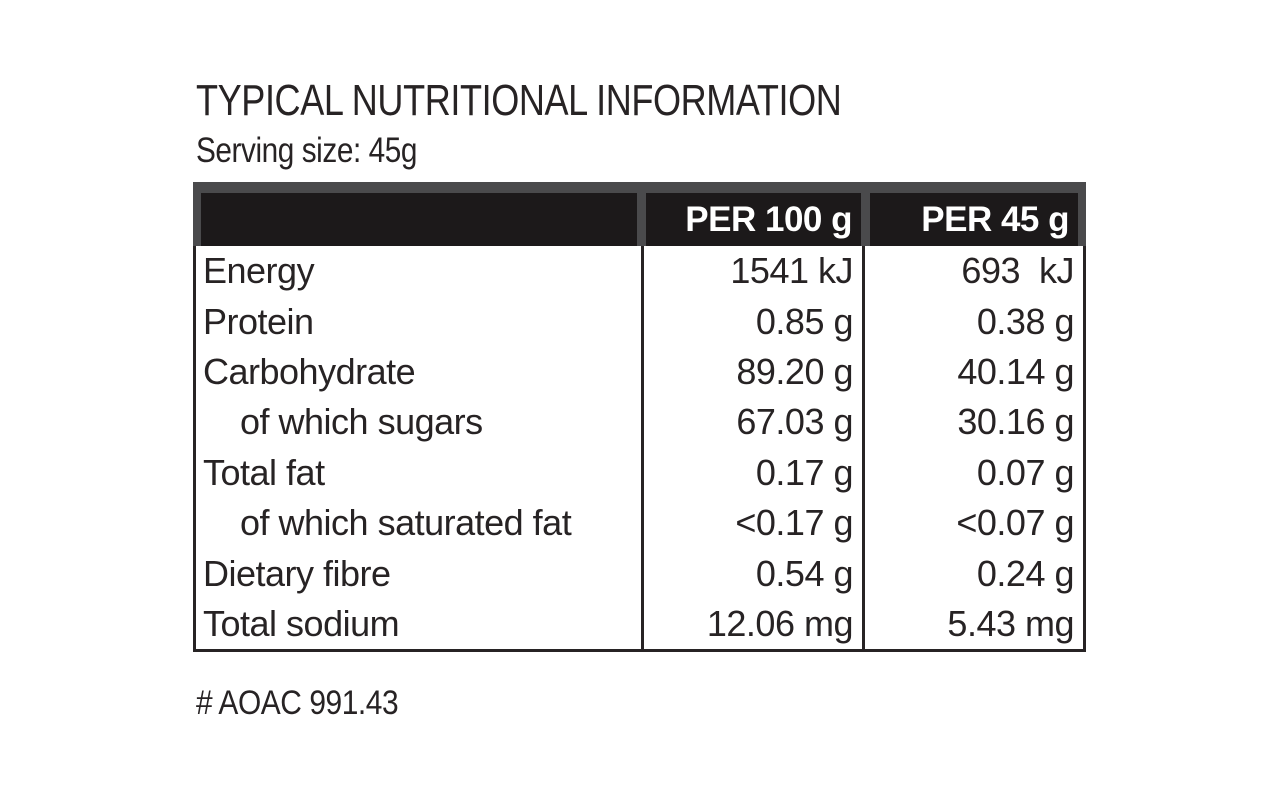  Describe the element at coordinates (406, 523) in the screenshot. I see `row-label: of which saturated fat` at that location.